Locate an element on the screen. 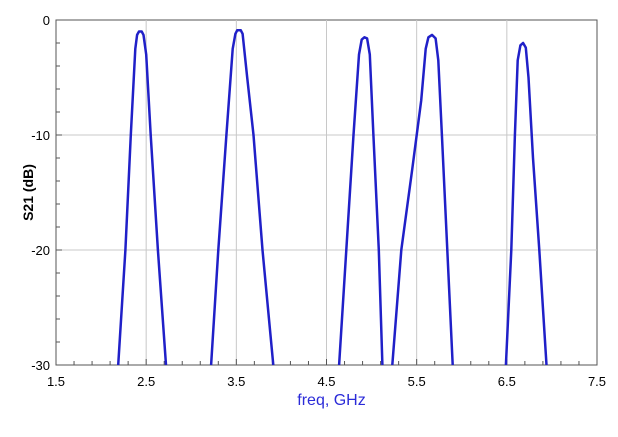 This screenshot has height=437, width=618. y-tick-label: -20 is located at coordinates (40, 250).